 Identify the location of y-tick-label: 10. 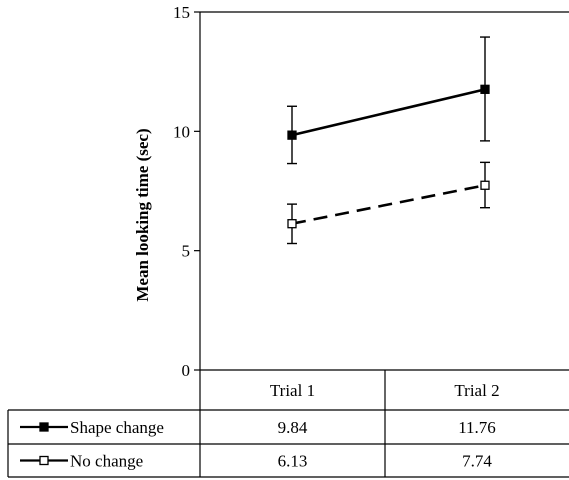
(181, 131).